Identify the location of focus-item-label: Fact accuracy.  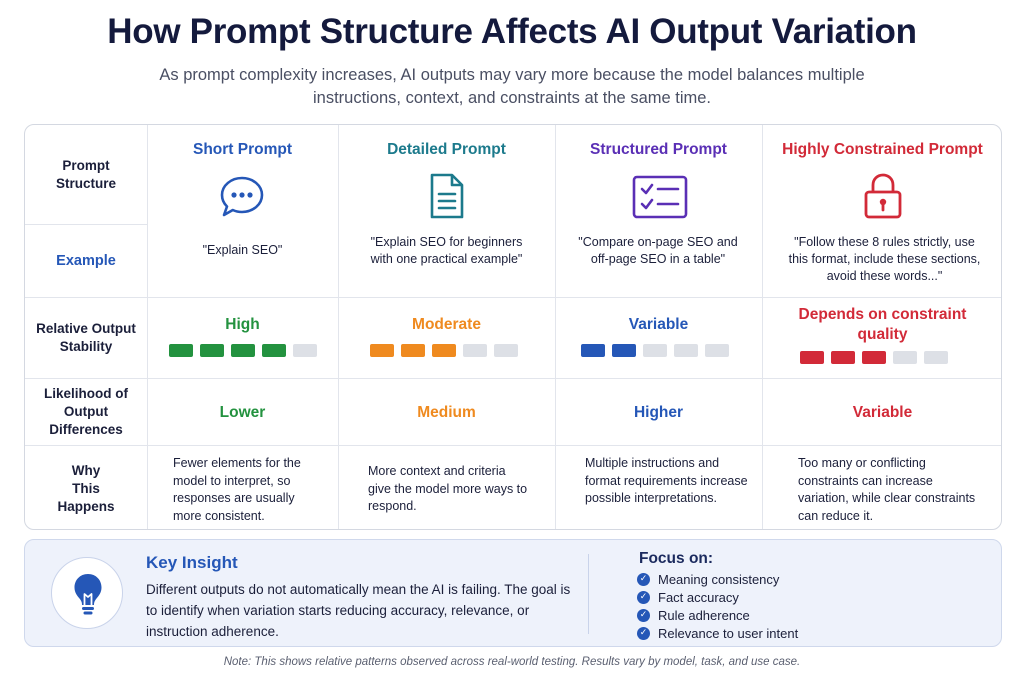
(698, 597).